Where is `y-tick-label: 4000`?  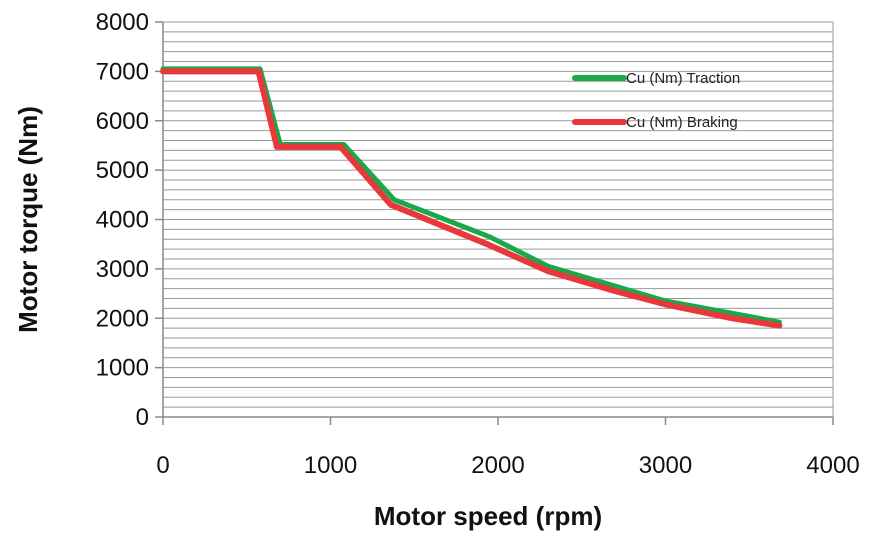
y-tick-label: 4000 is located at coordinates (122, 220).